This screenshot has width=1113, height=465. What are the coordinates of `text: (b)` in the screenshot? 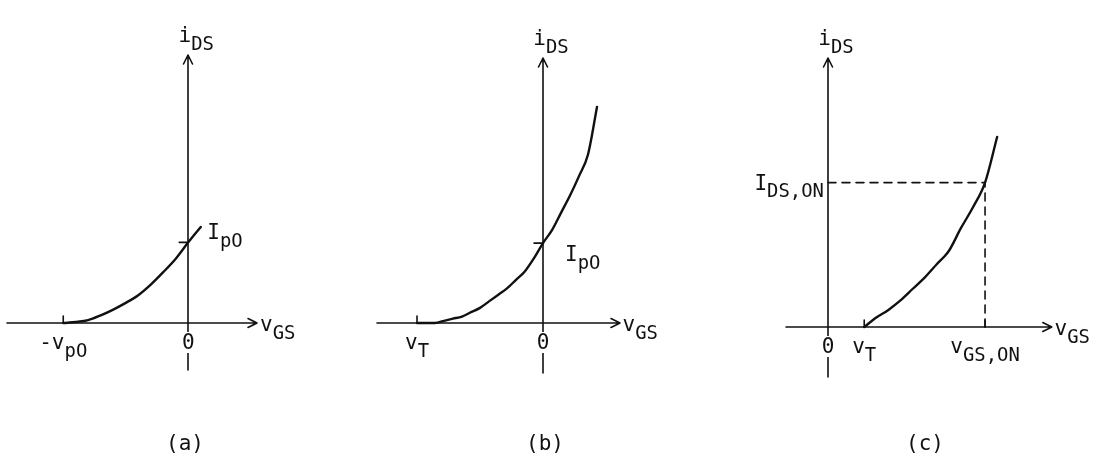 It's located at (545, 442).